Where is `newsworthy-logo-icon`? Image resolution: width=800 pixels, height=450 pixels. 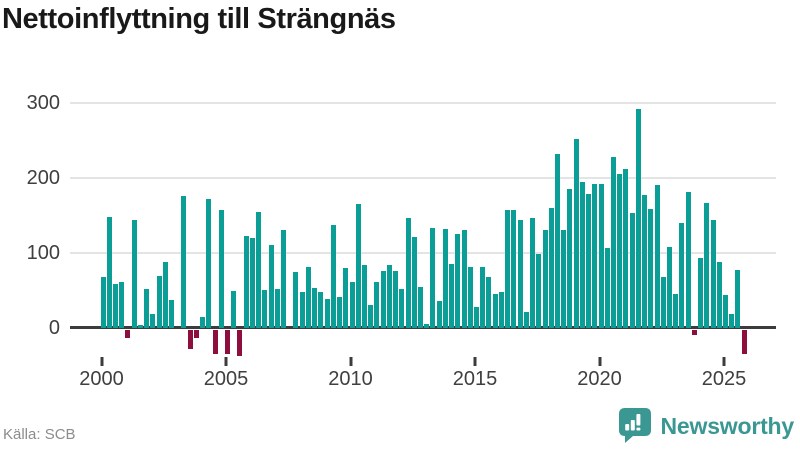 newsworthy-logo-icon is located at coordinates (635, 426).